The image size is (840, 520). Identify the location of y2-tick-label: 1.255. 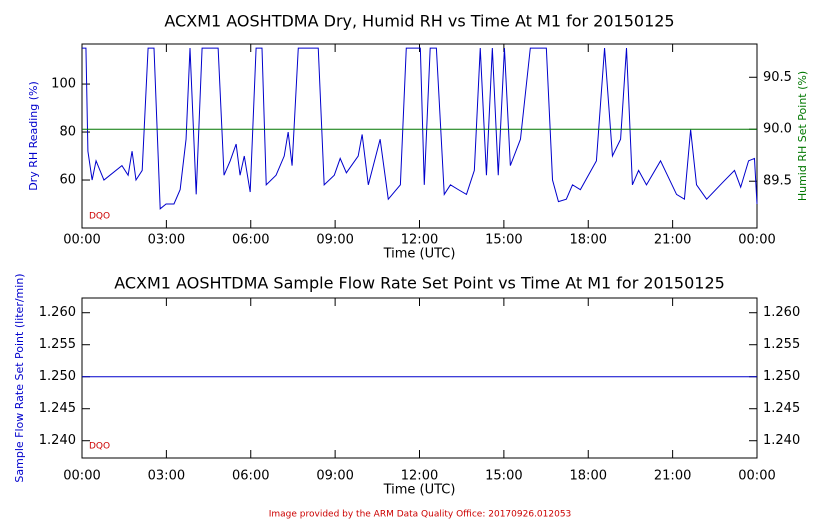
(781, 344).